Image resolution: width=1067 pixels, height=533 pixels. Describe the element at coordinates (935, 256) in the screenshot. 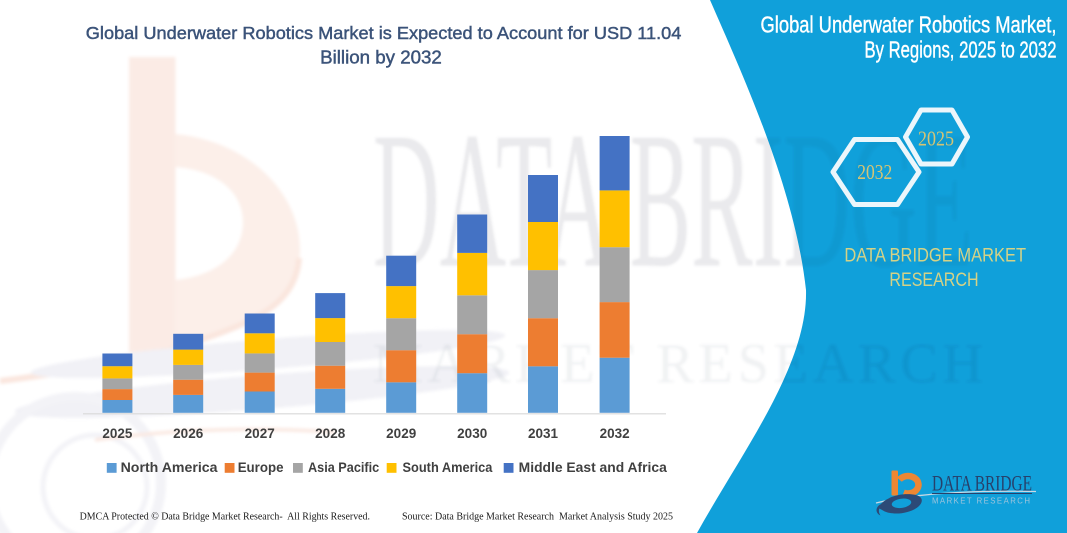

I see `svg-text: DATA BRIDGE MARKET` at that location.